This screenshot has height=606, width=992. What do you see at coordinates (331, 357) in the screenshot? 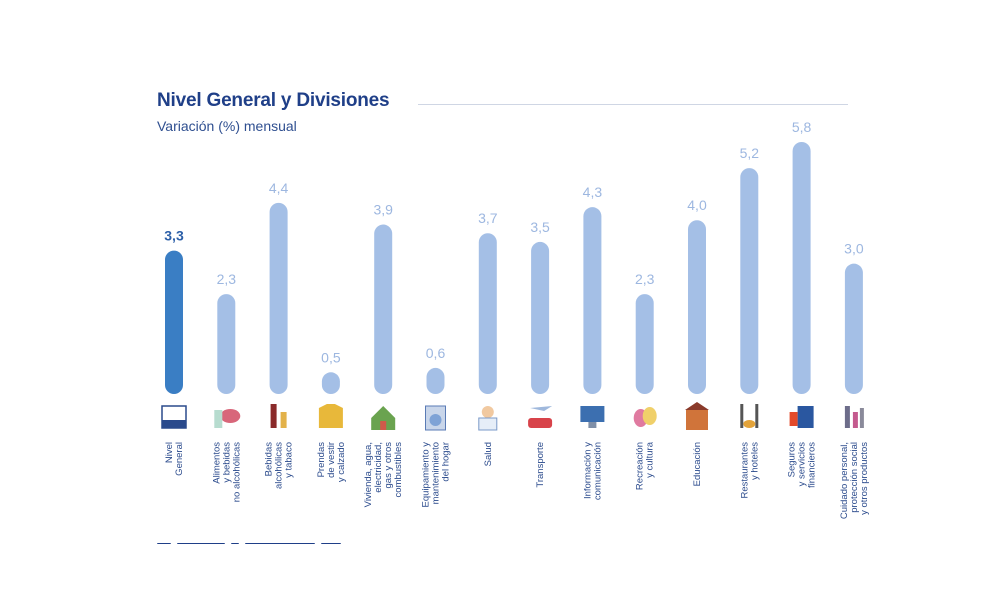
I see `value-label-prendas: 0,5` at bounding box center [331, 357].